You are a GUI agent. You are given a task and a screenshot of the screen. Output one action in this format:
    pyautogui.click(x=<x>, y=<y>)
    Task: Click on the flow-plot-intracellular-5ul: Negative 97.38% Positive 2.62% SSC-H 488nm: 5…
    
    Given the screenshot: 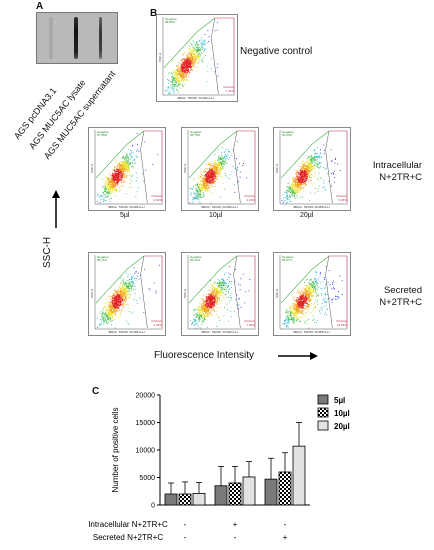 What is the action you would take?
    pyautogui.click(x=127, y=169)
    